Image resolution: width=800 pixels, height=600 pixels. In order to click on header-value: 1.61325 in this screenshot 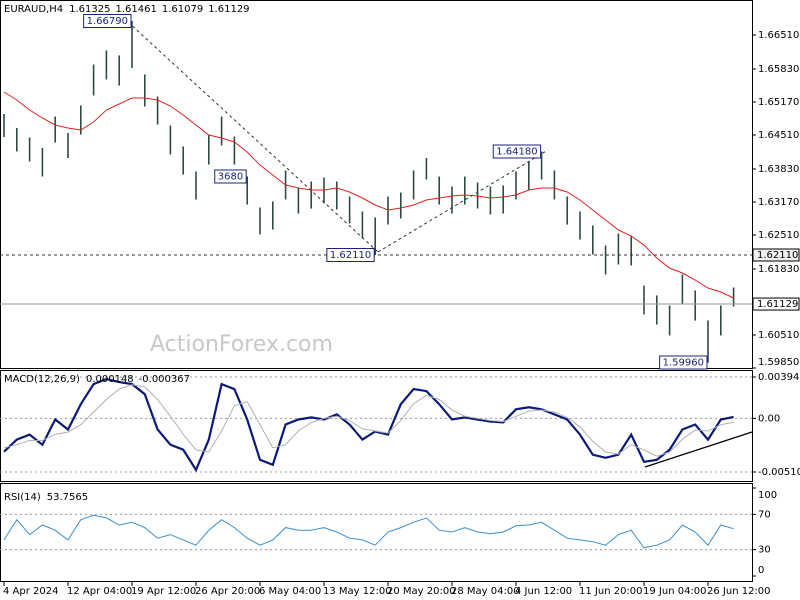, I will do `click(89, 9)`.